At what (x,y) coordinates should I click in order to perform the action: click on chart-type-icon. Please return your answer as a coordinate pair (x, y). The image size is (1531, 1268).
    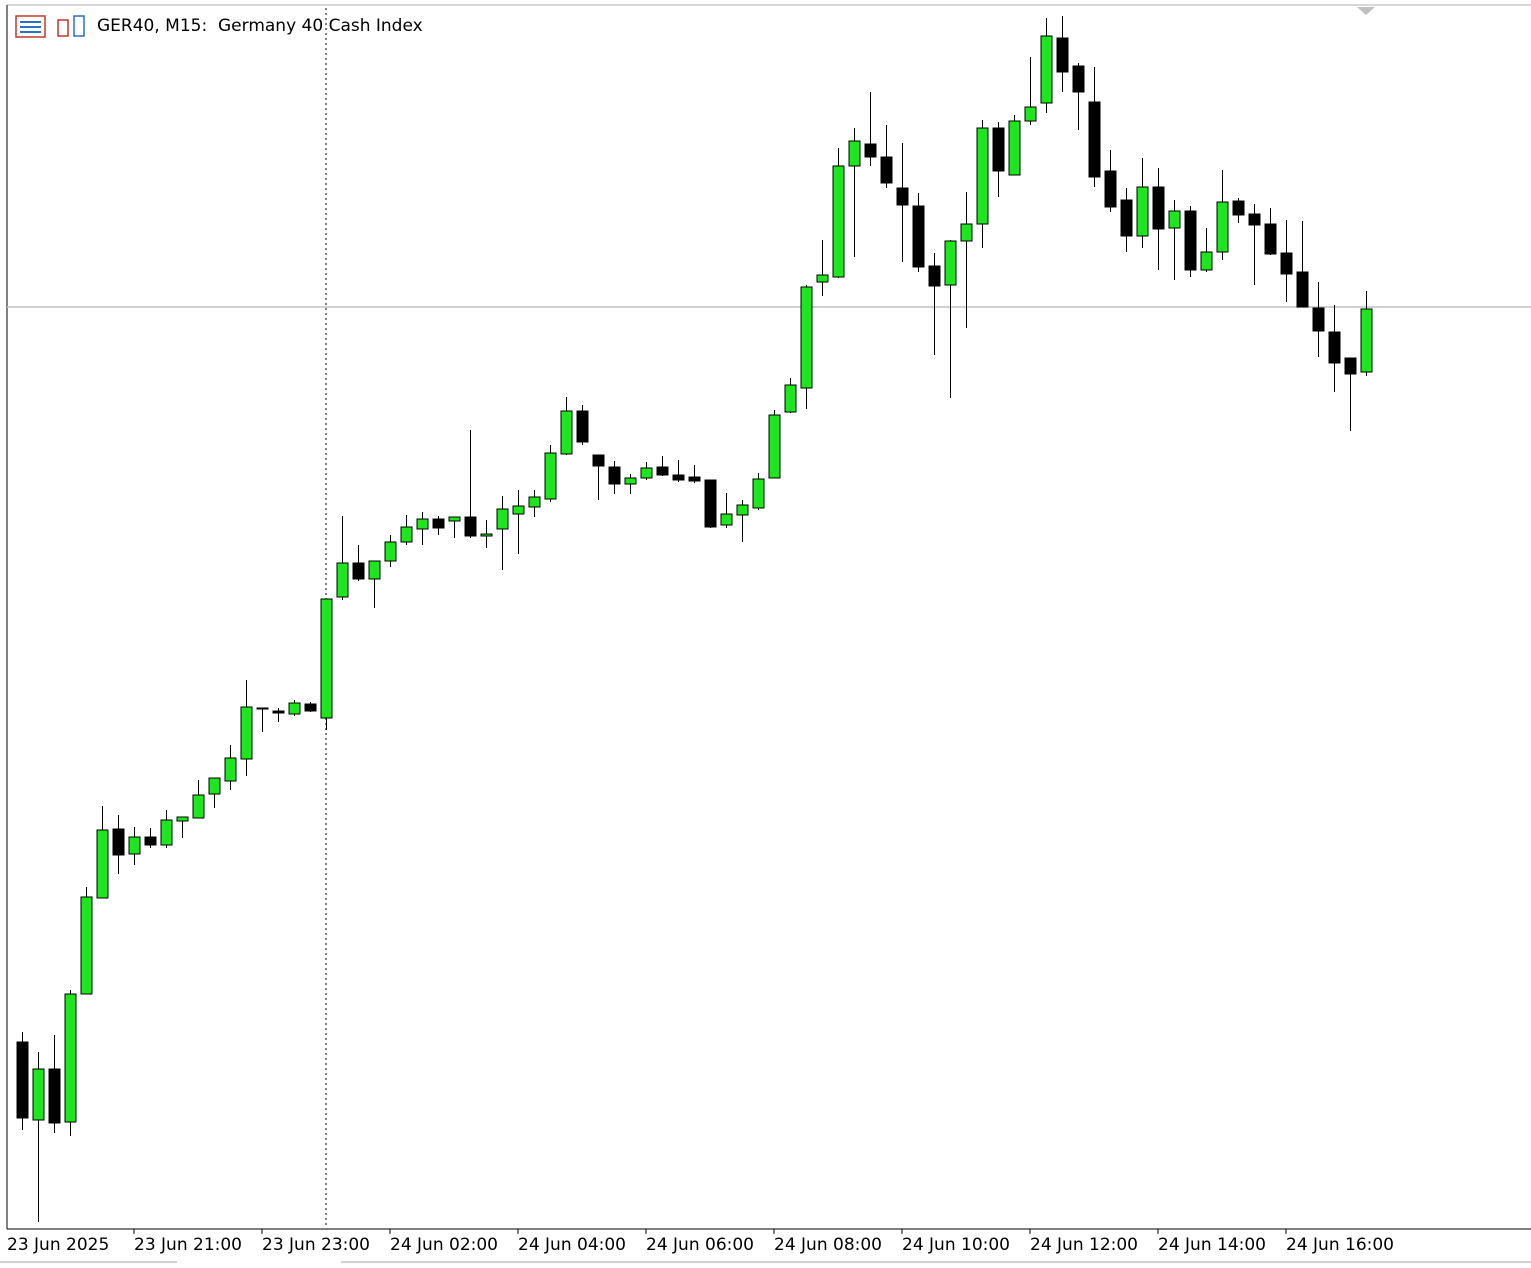
    Looking at the image, I should click on (71, 26).